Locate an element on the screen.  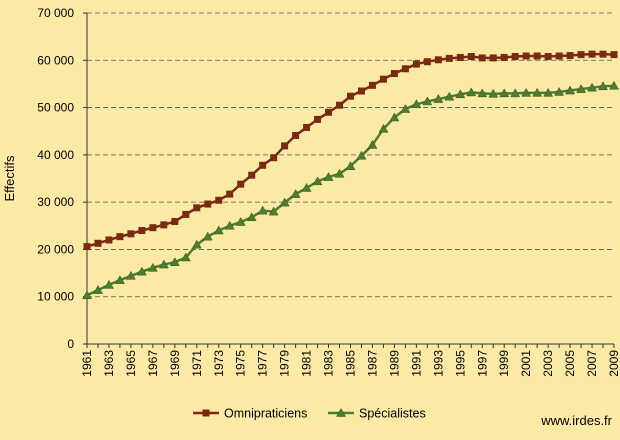
y-tick-label: 30 000 is located at coordinates (55, 202).